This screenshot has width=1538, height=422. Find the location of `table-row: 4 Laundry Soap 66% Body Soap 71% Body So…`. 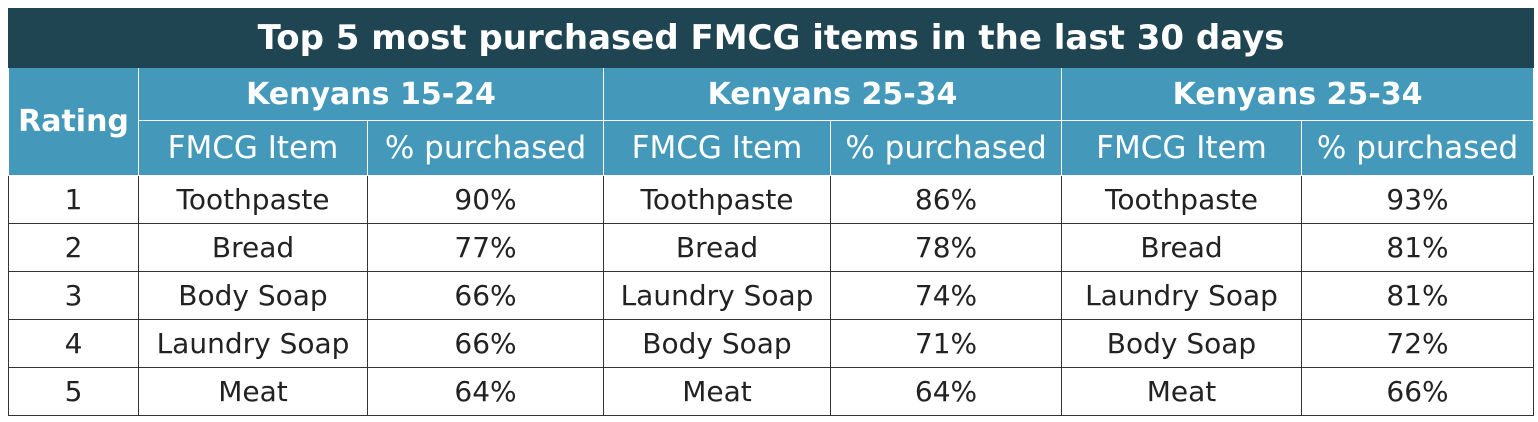

table-row: 4 Laundry Soap 66% Body Soap 71% Body So… is located at coordinates (771, 343).